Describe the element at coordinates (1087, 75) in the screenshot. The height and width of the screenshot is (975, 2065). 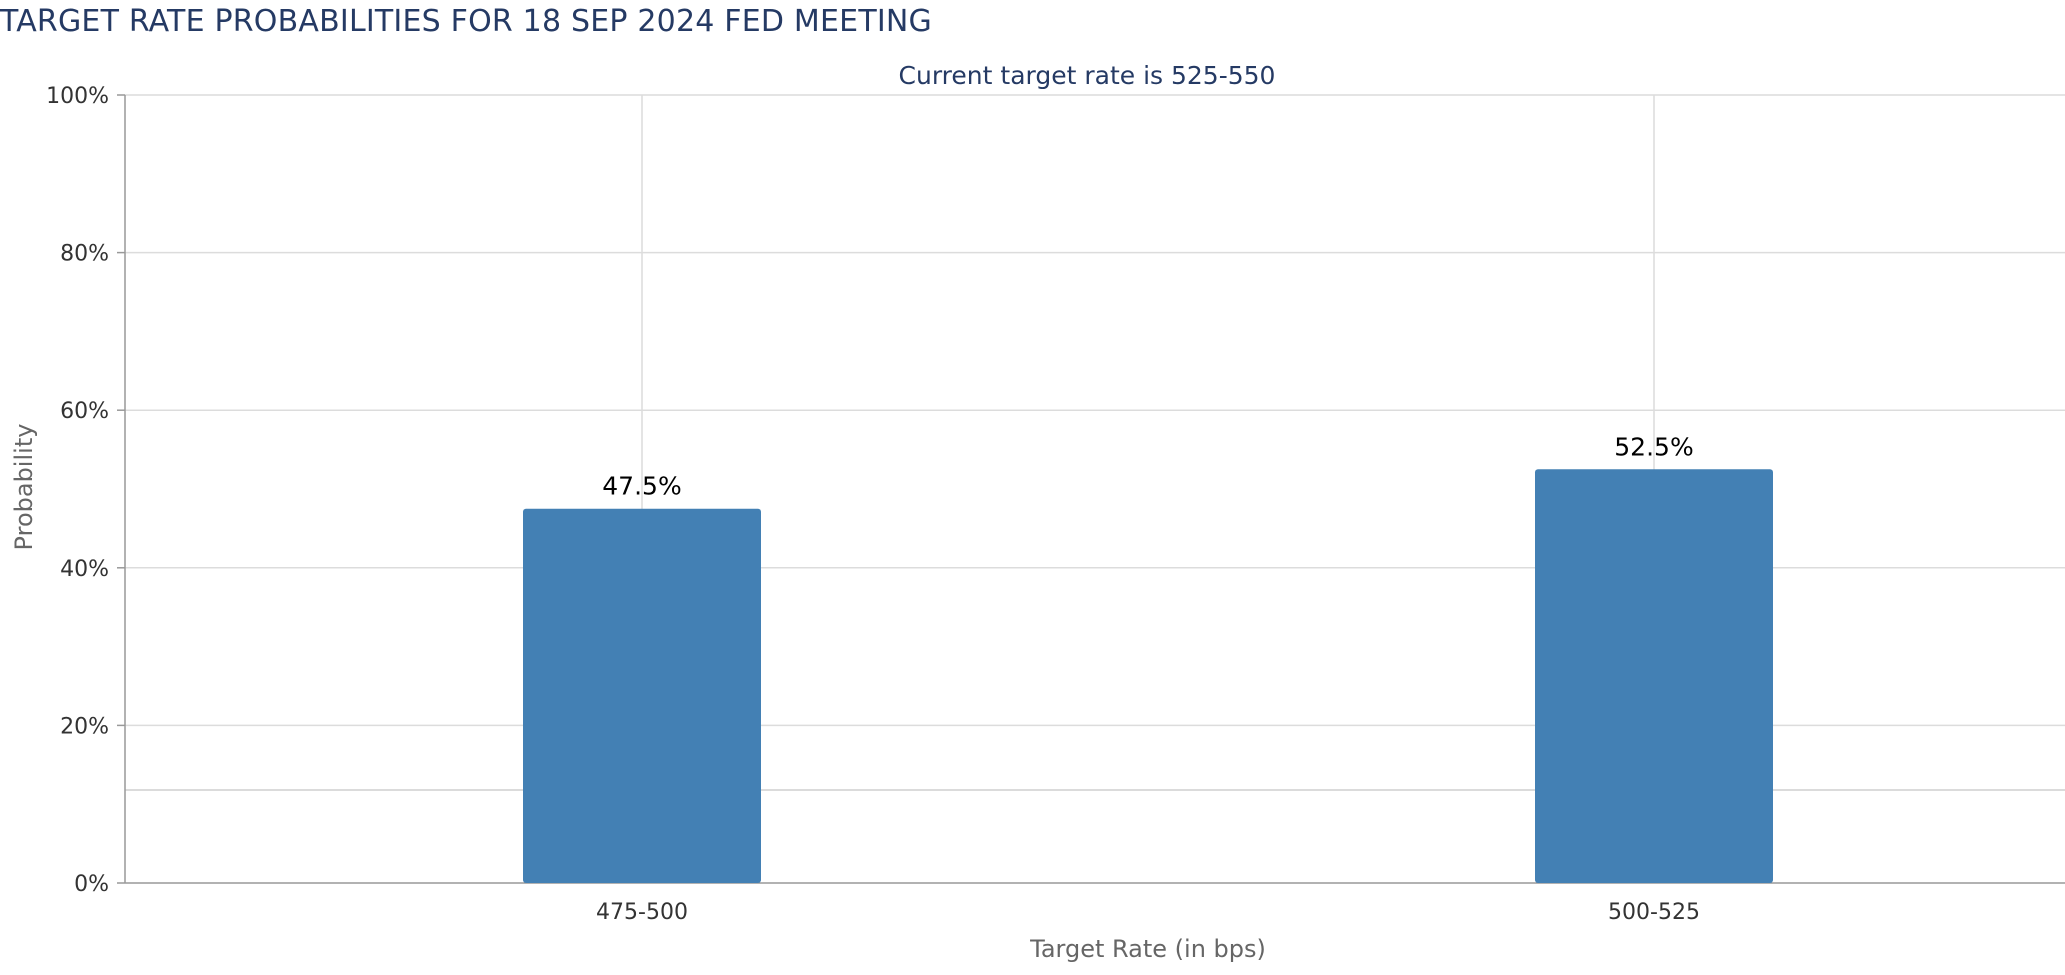
I see `chart-subtitle: Current target rate is 525-550` at that location.